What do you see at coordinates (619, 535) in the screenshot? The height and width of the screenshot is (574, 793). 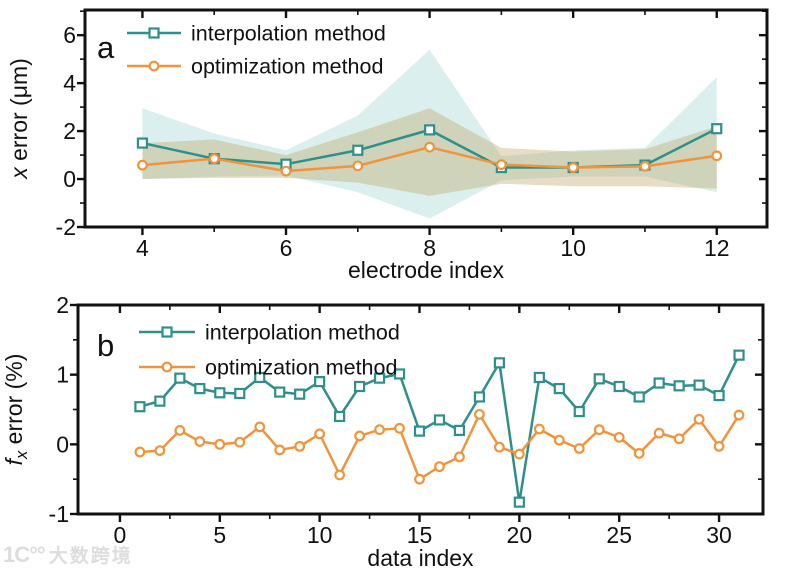 I see `x-tick-label: 25` at bounding box center [619, 535].